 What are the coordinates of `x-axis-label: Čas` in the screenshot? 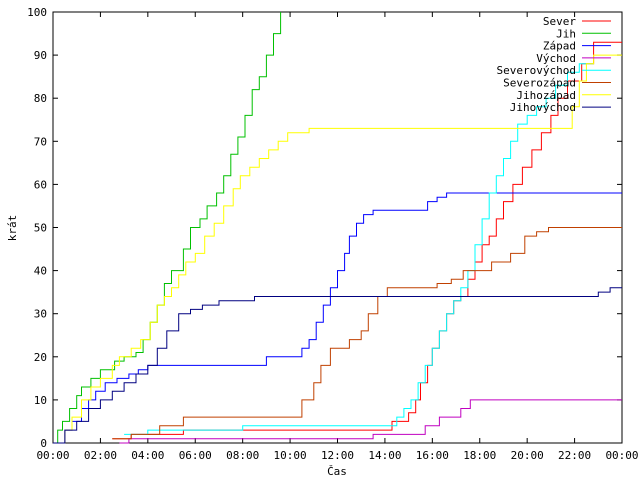 It's located at (337, 471).